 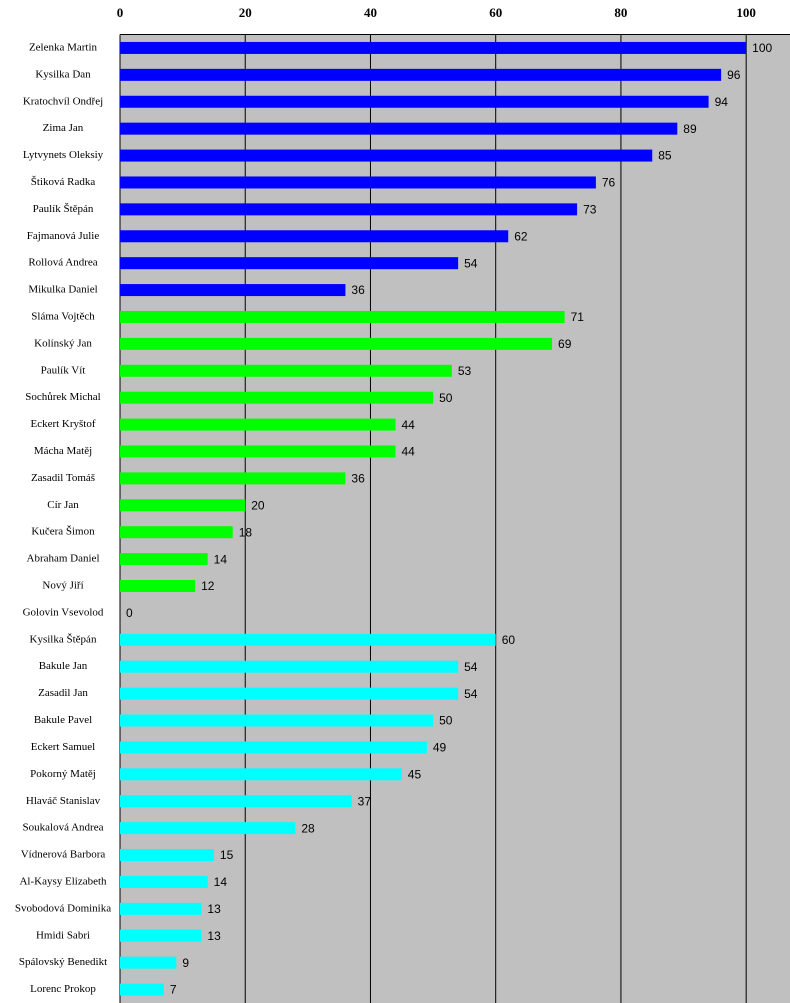 What do you see at coordinates (63, 478) in the screenshot?
I see `y-tick-label: Zasadil Tomáš` at bounding box center [63, 478].